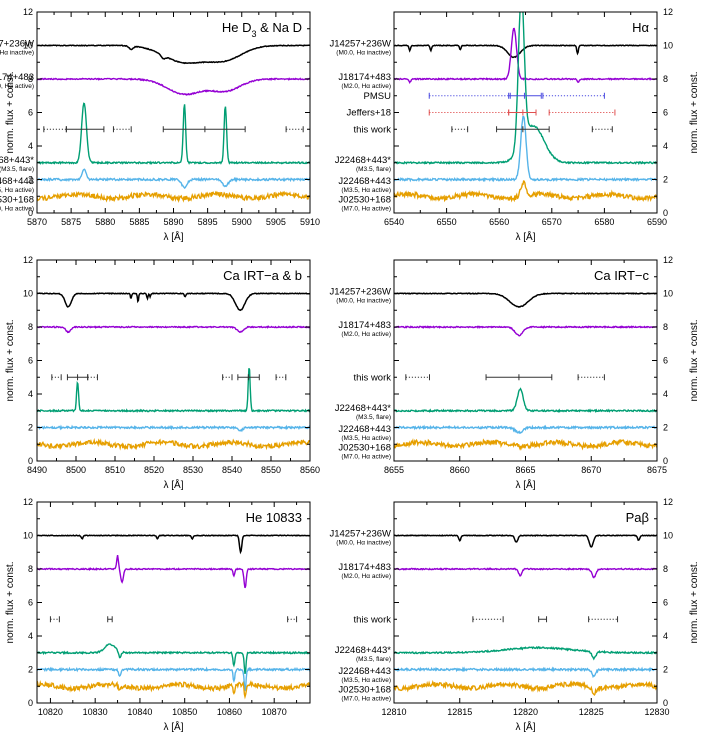 The image size is (709, 736). What do you see at coordinates (232, 470) in the screenshot?
I see `x-tick-label: 8540` at bounding box center [232, 470].